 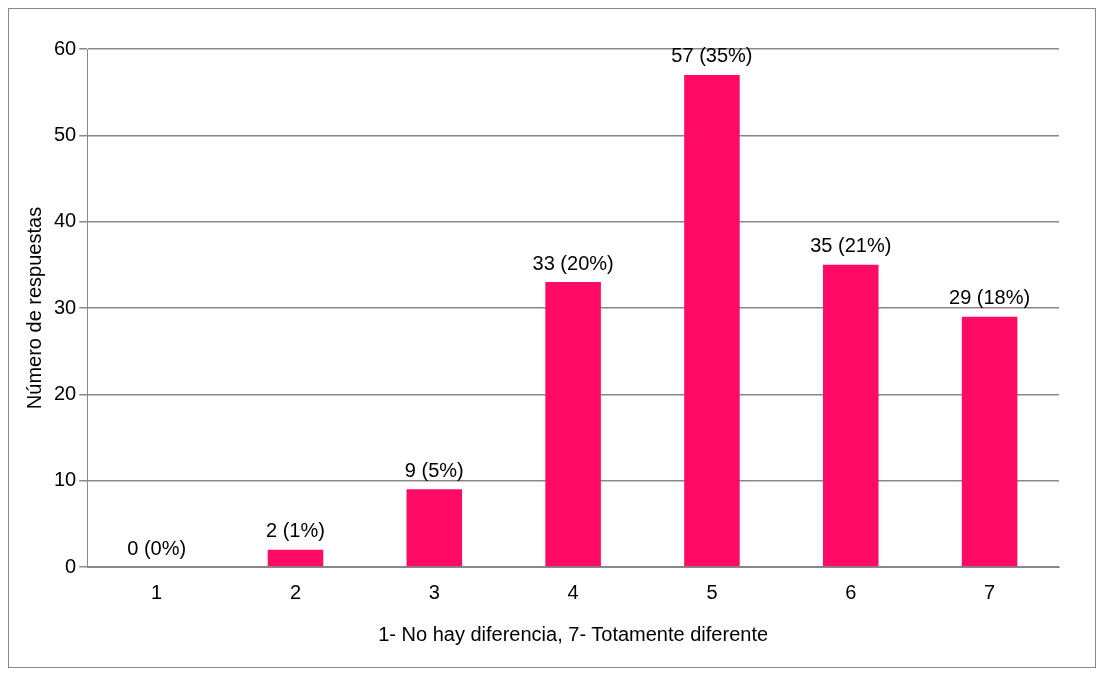 What do you see at coordinates (573, 591) in the screenshot?
I see `x-tick-label: 4` at bounding box center [573, 591].